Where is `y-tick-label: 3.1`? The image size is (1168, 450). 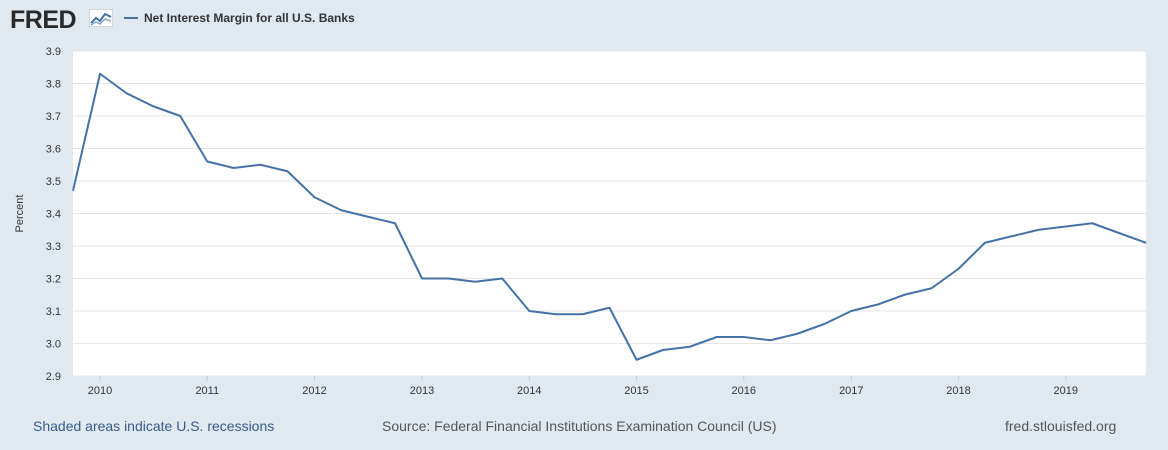
y-tick-label: 3.1 is located at coordinates (53, 312).